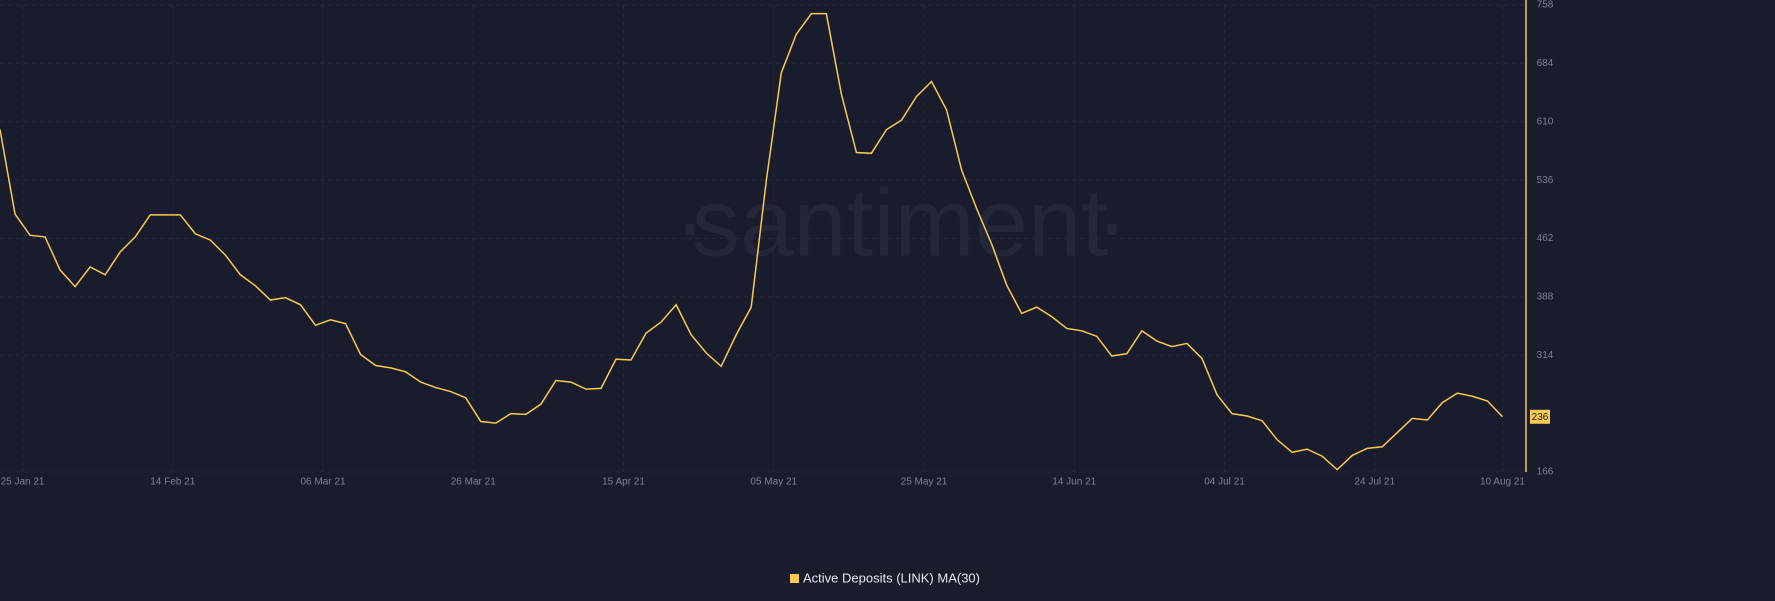 The image size is (1775, 601). Describe the element at coordinates (794, 578) in the screenshot. I see `legend-swatch` at that location.